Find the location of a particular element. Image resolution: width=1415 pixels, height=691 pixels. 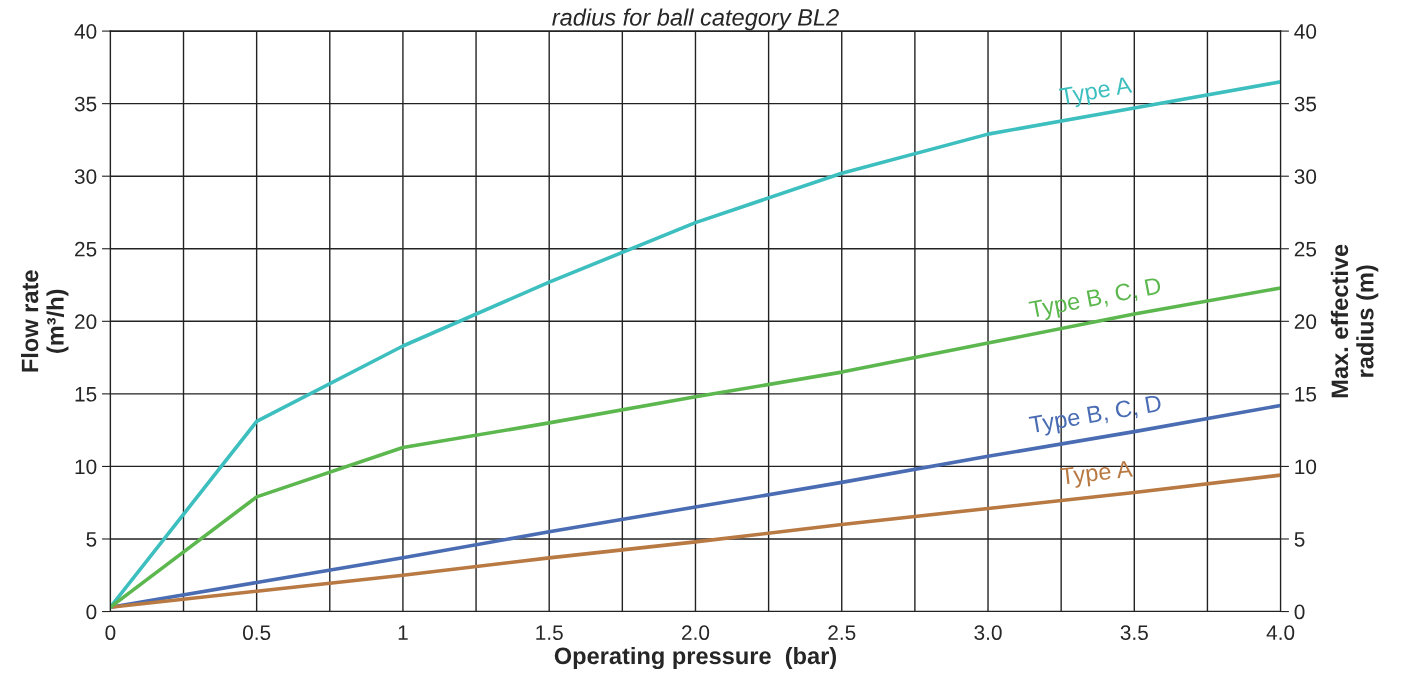

x-tick-label: 2.5 is located at coordinates (842, 633).